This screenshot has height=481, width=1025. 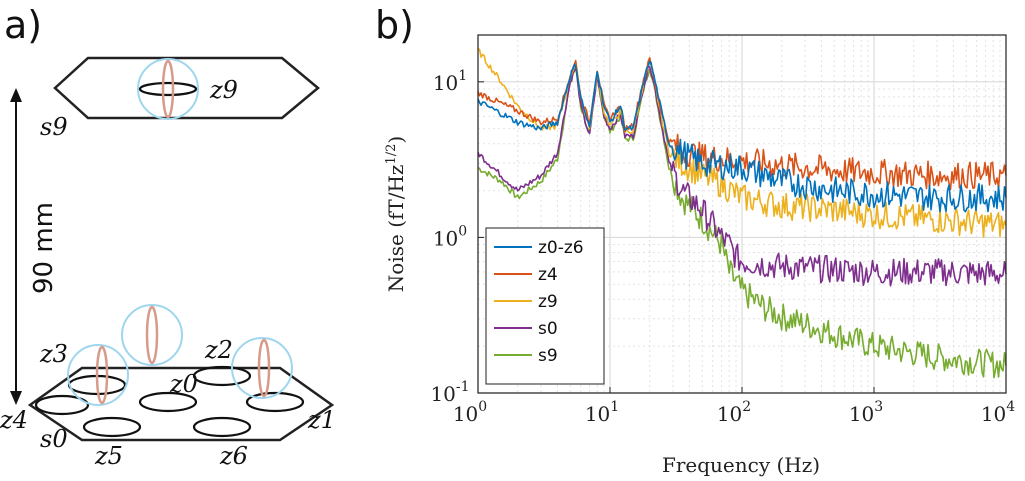 What do you see at coordinates (548, 356) in the screenshot?
I see `legend-entry: s9` at bounding box center [548, 356].